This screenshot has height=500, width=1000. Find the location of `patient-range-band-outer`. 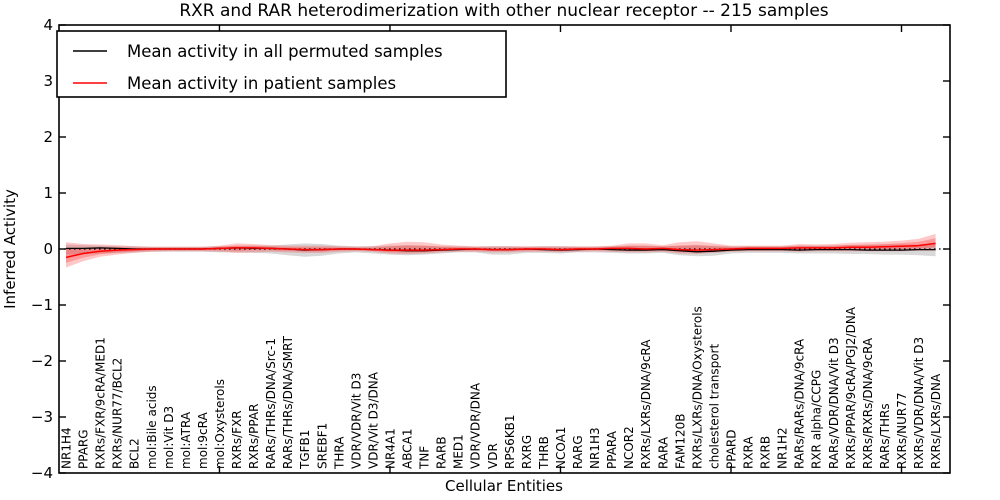

patient-range-band-outer is located at coordinates (501, 250).